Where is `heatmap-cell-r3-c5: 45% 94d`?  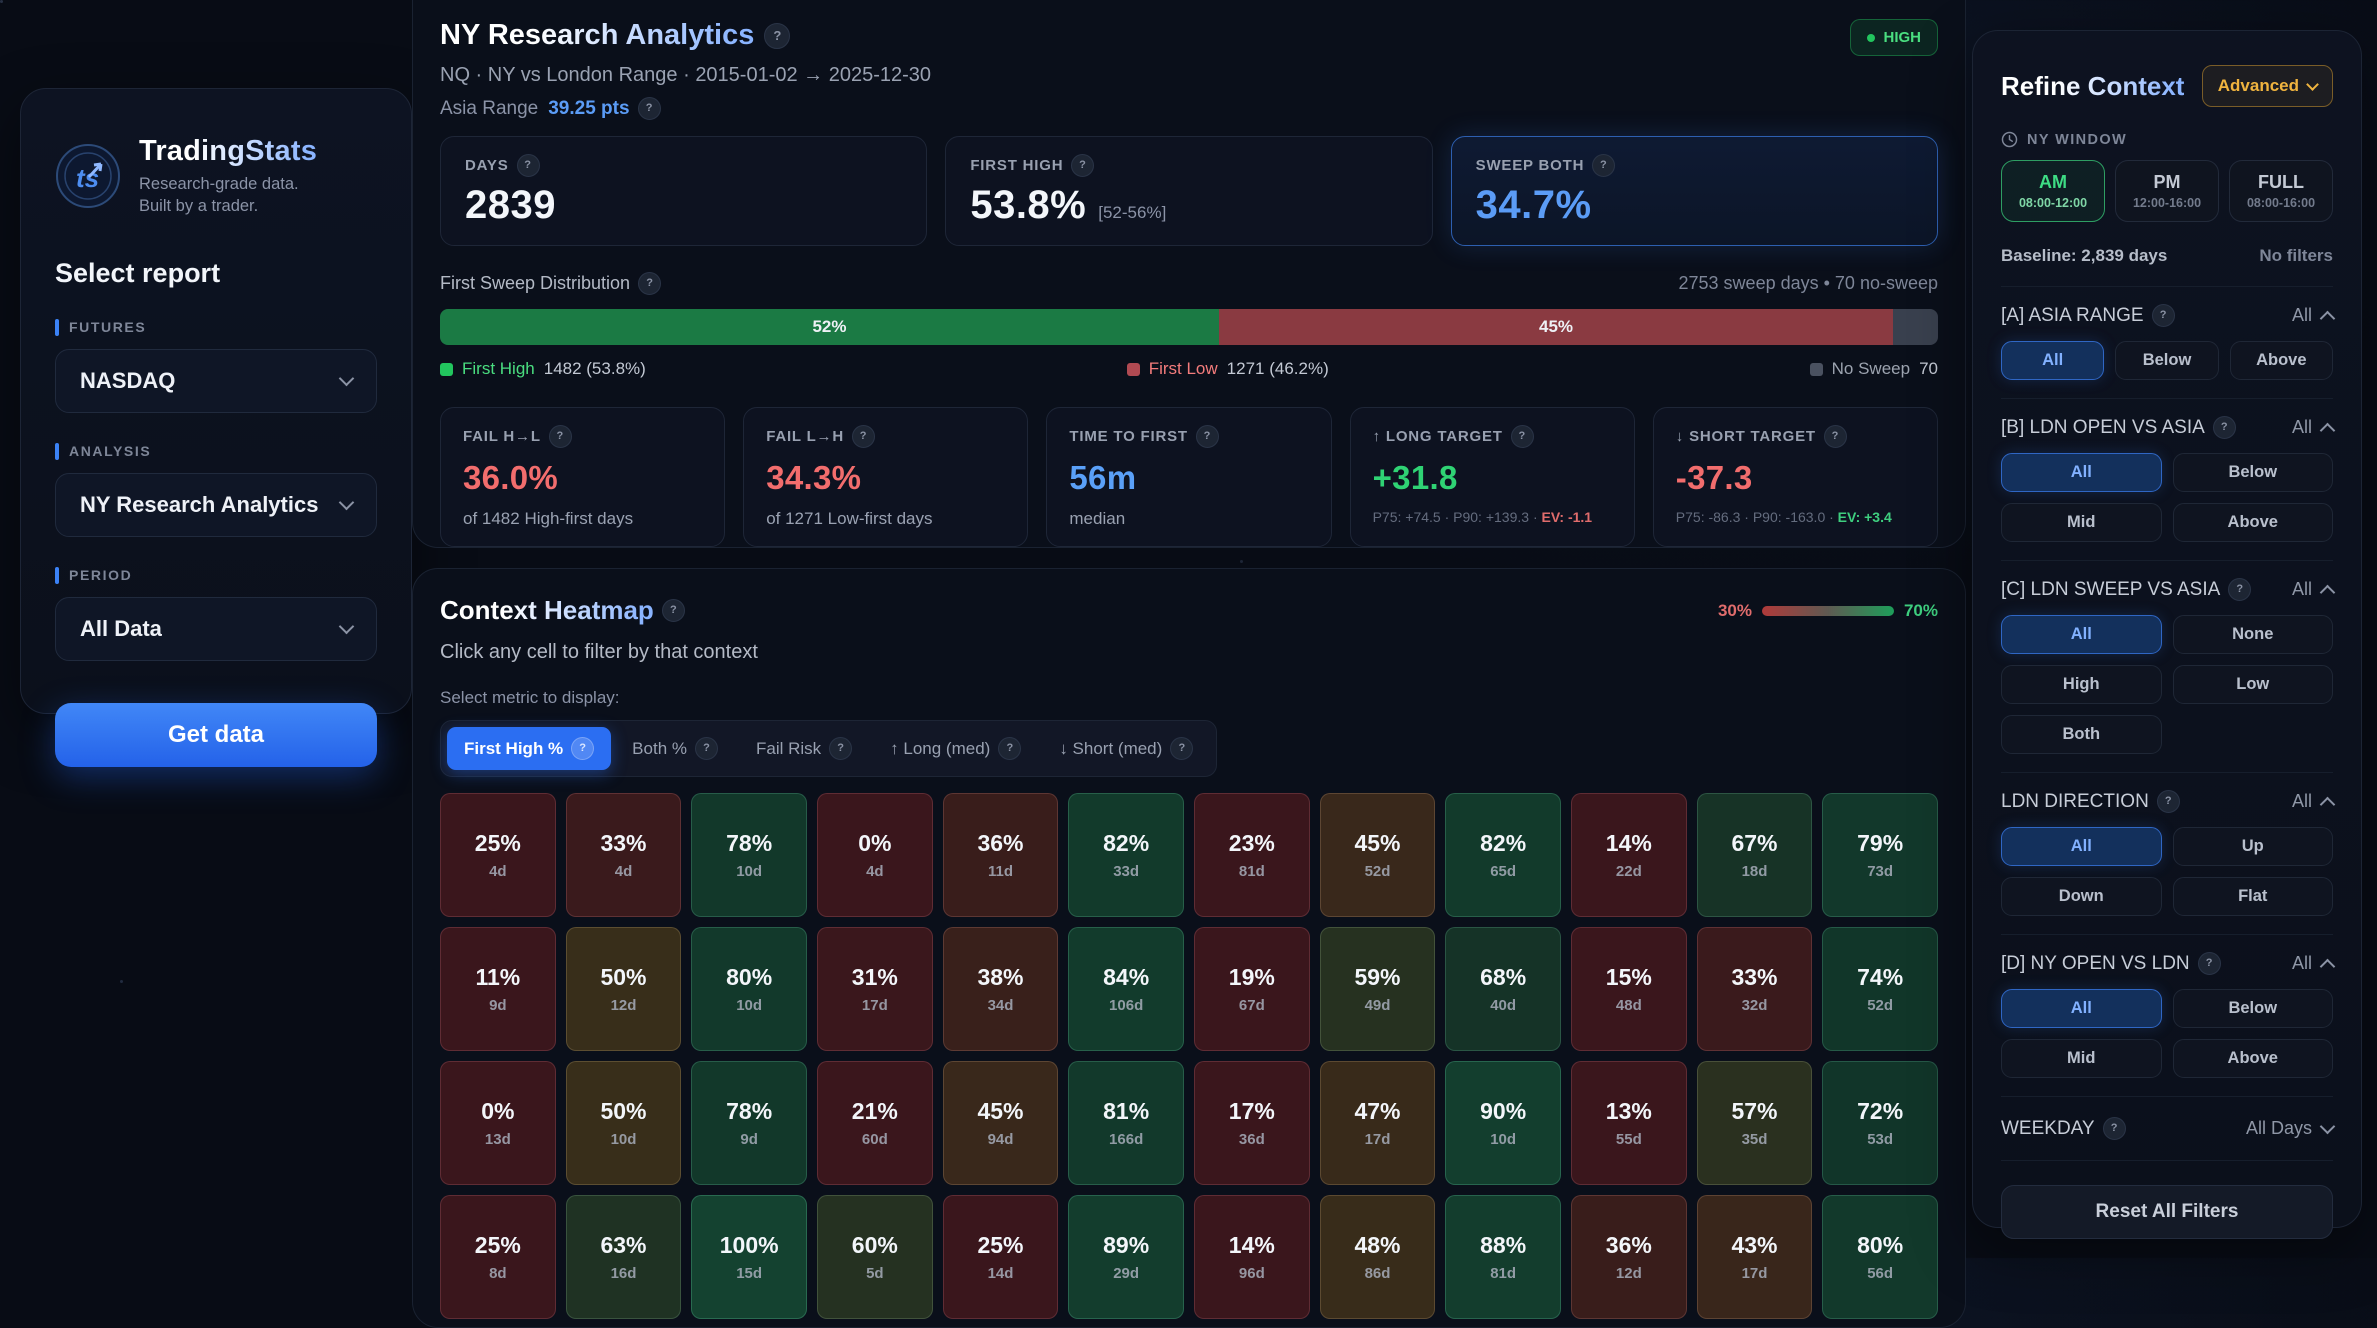 heatmap-cell-r3-c5: 45% 94d is located at coordinates (1000, 1123).